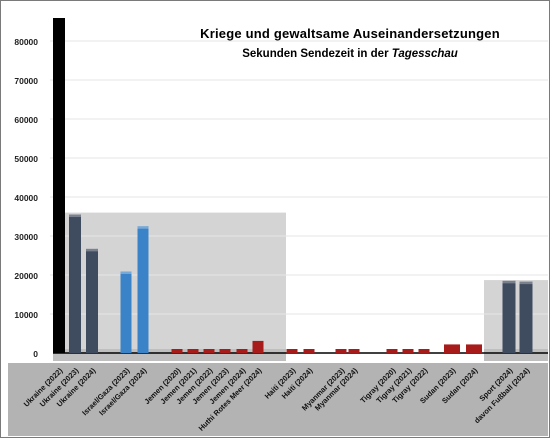 Image resolution: width=550 pixels, height=438 pixels. What do you see at coordinates (317, 54) in the screenshot?
I see `chart-subtitle-text: Sekunden Sendezeit in der` at bounding box center [317, 54].